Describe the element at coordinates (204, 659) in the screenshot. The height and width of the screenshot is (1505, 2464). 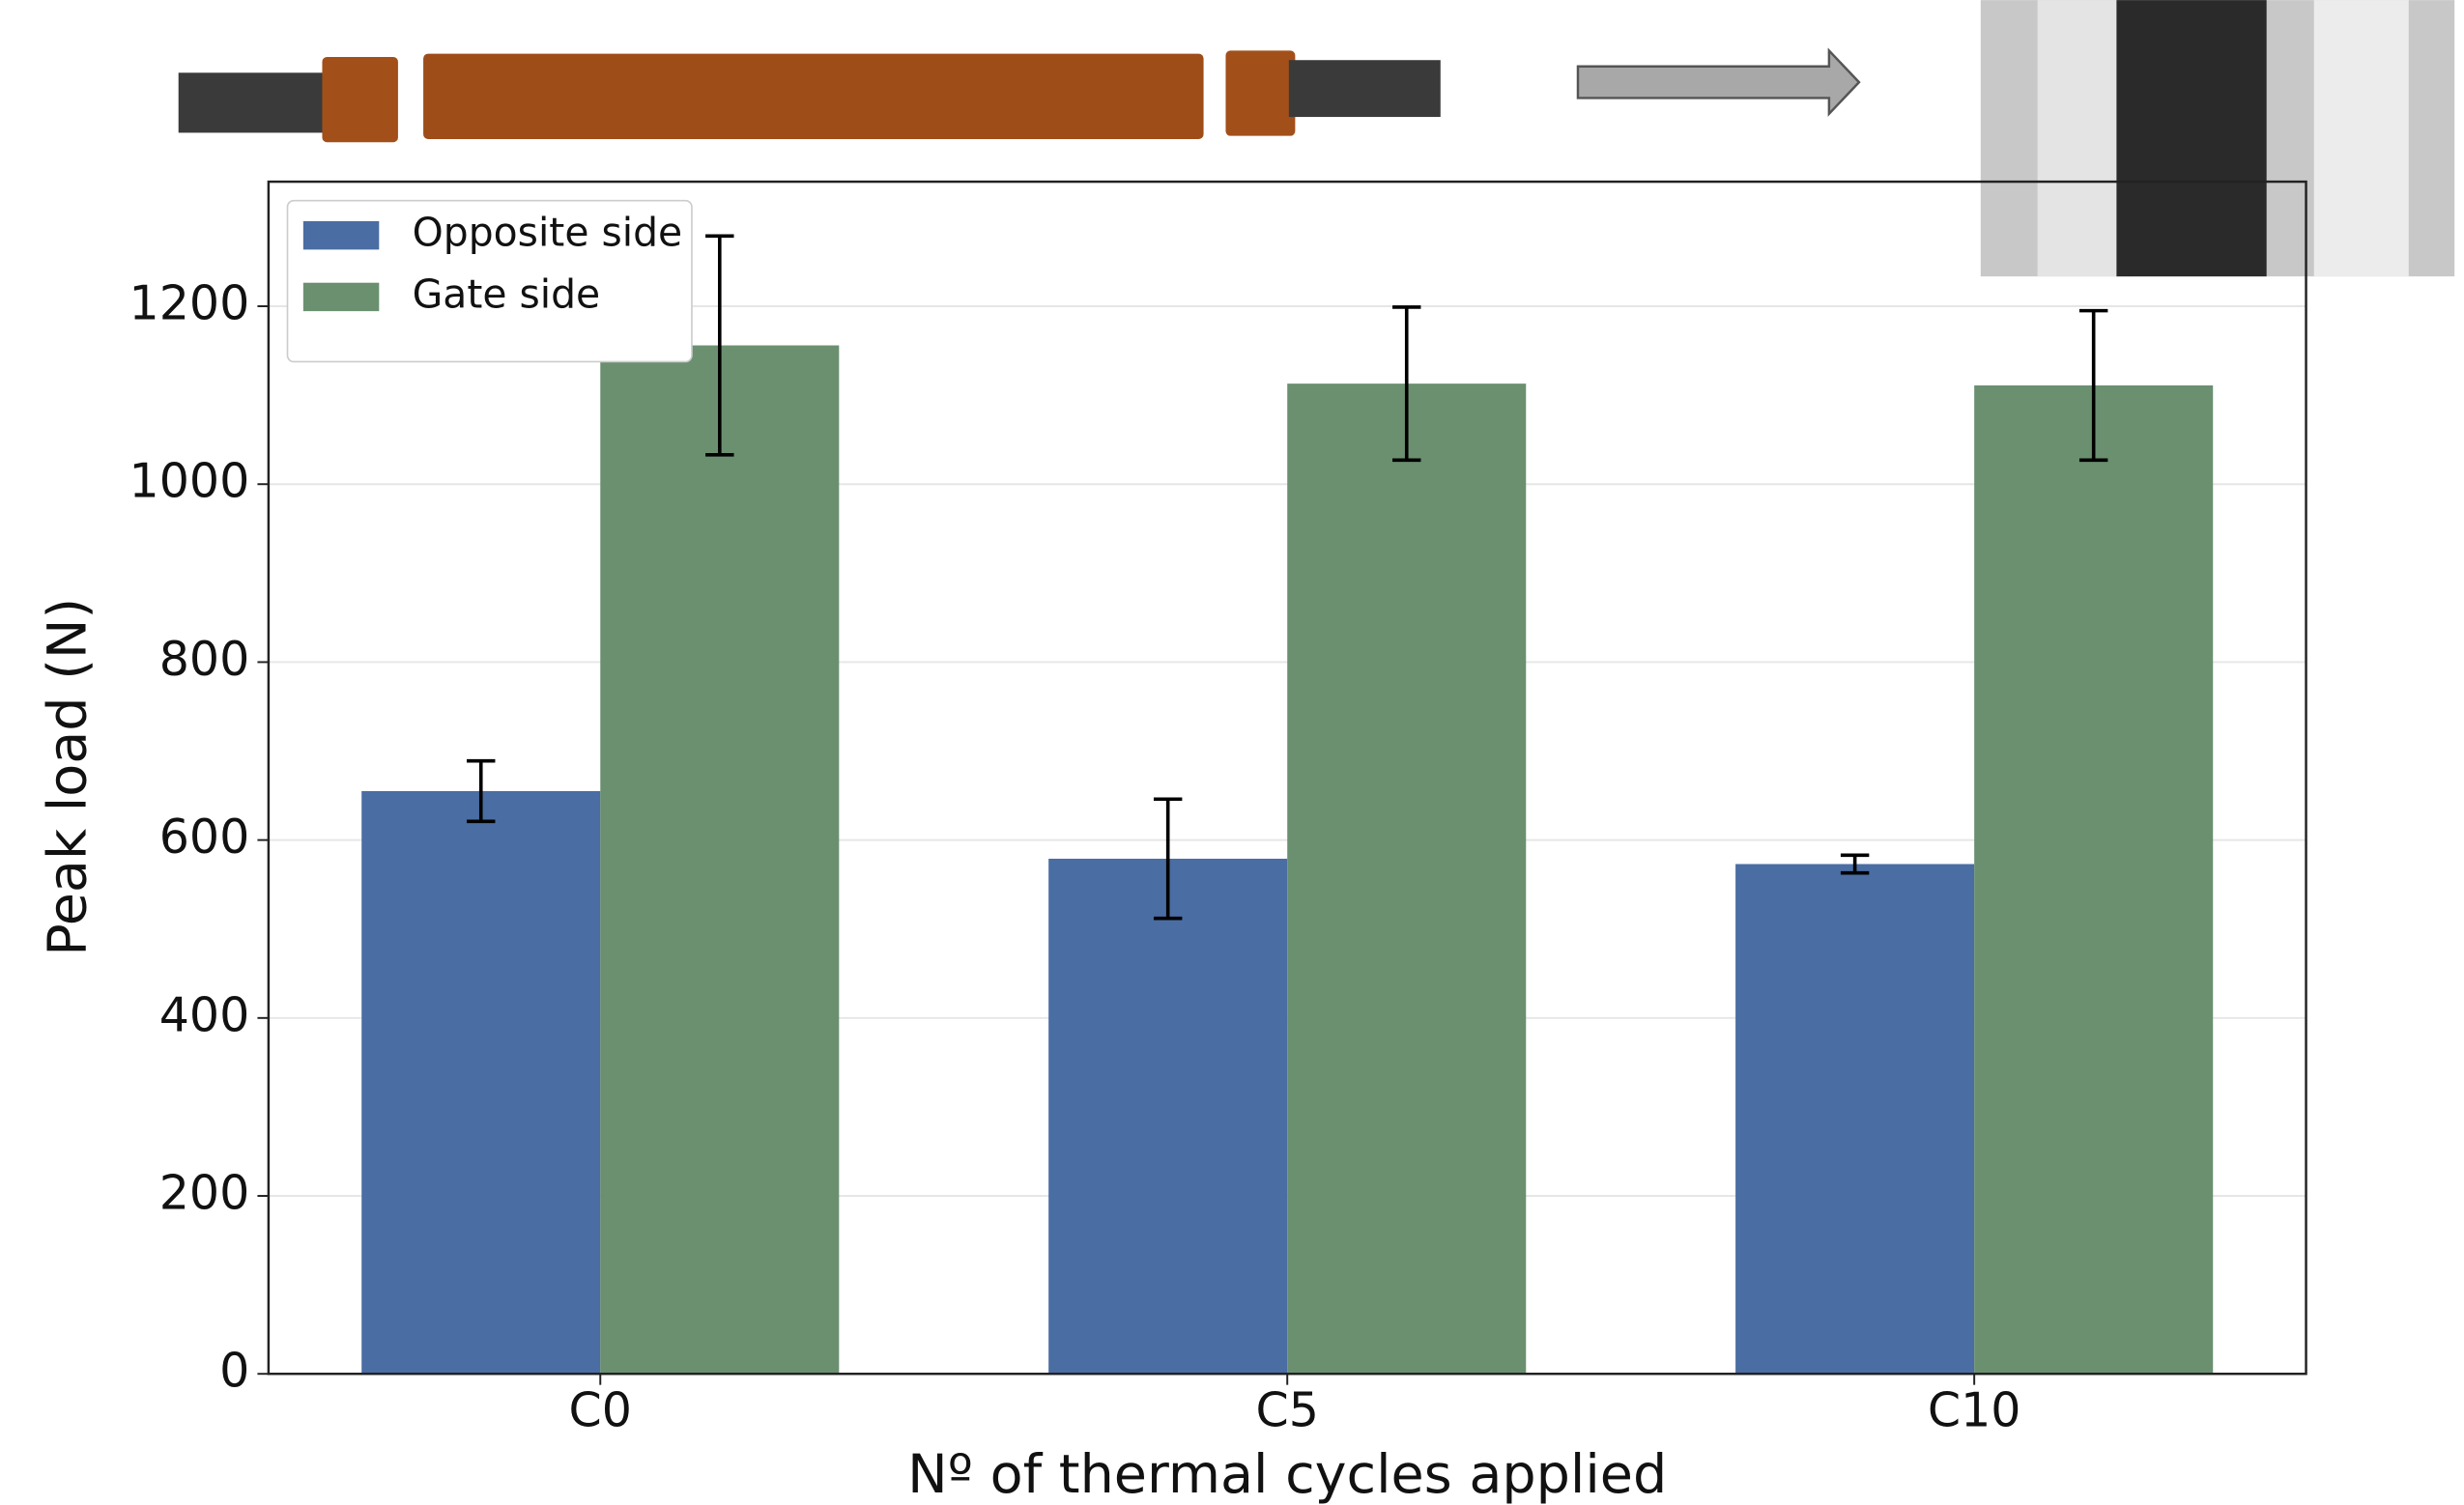
I see `y-tick-label: 800` at that location.